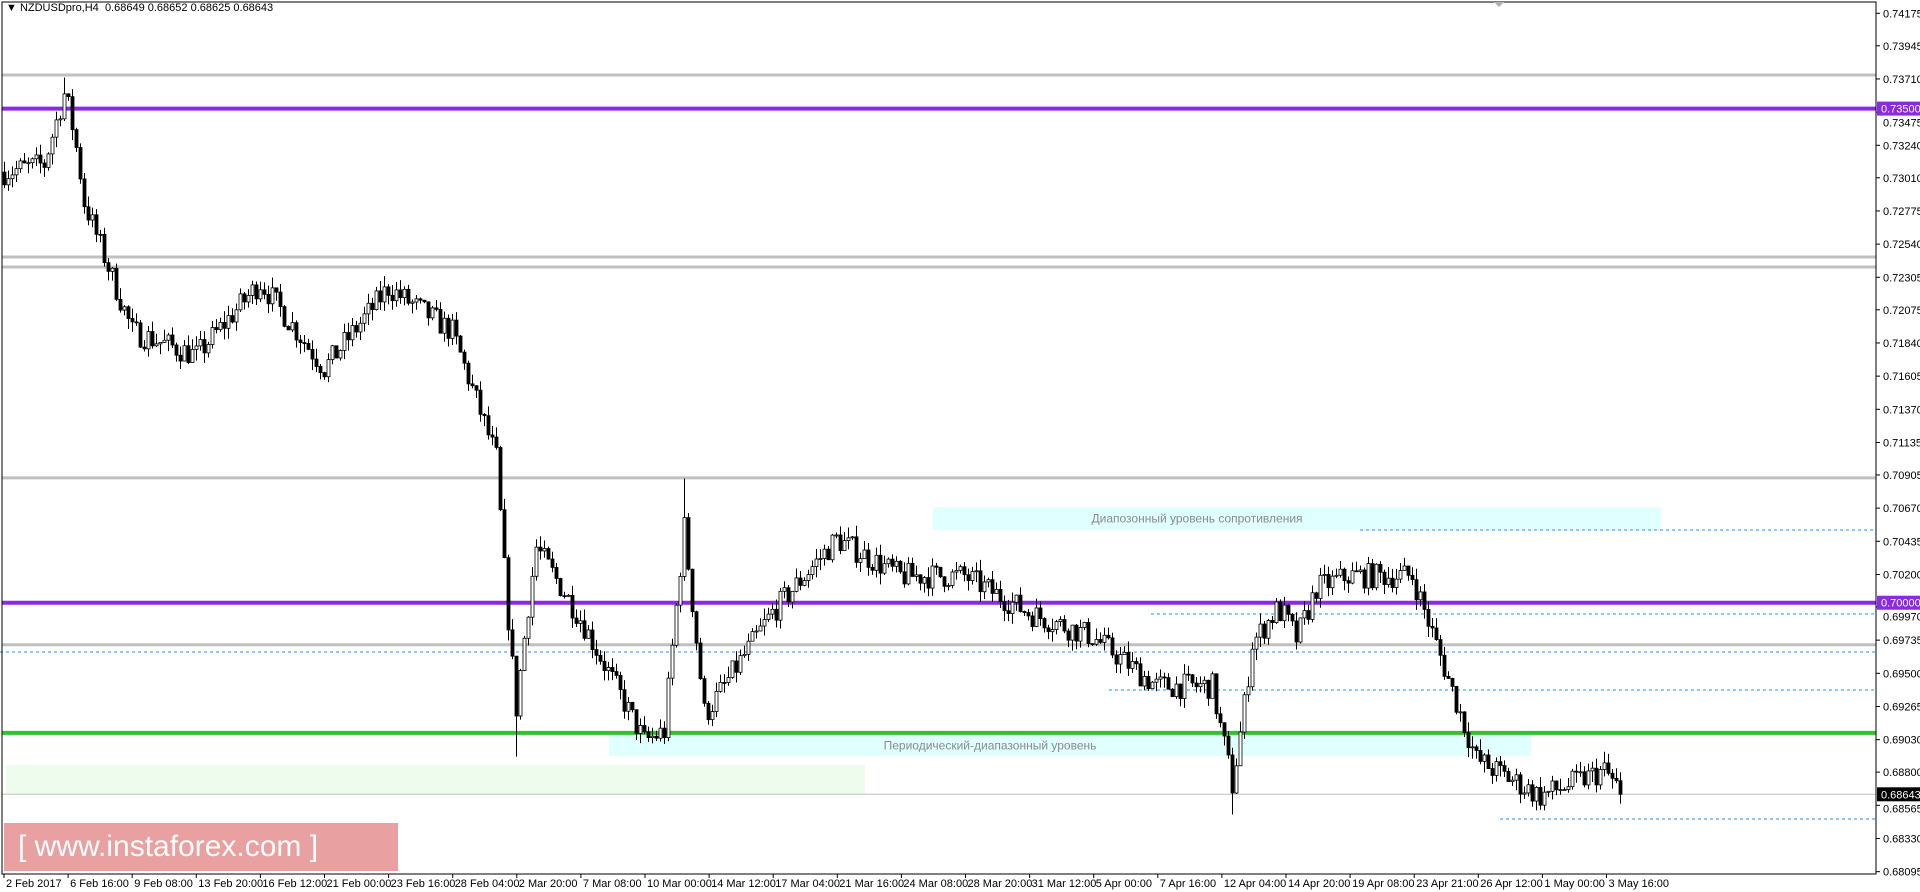 This screenshot has width=1920, height=892. Describe the element at coordinates (871, 884) in the screenshot. I see `time-tick-label: 21 Mar 16:00` at that location.